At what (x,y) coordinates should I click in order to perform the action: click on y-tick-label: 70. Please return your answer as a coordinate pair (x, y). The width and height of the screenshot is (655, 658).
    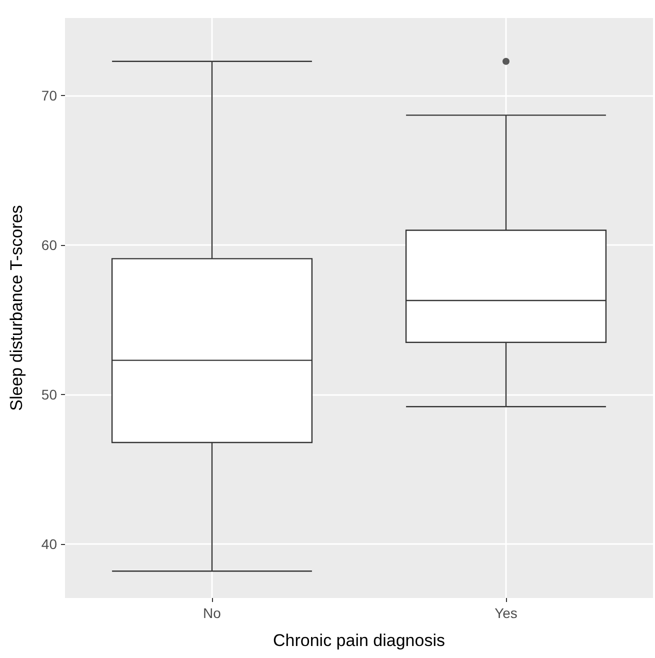
    Looking at the image, I should click on (49, 96).